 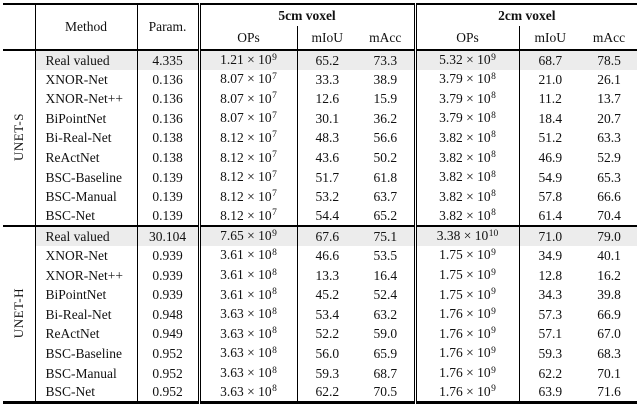 I want to click on miou-2cm-cell: 62.2, so click(x=550, y=373).